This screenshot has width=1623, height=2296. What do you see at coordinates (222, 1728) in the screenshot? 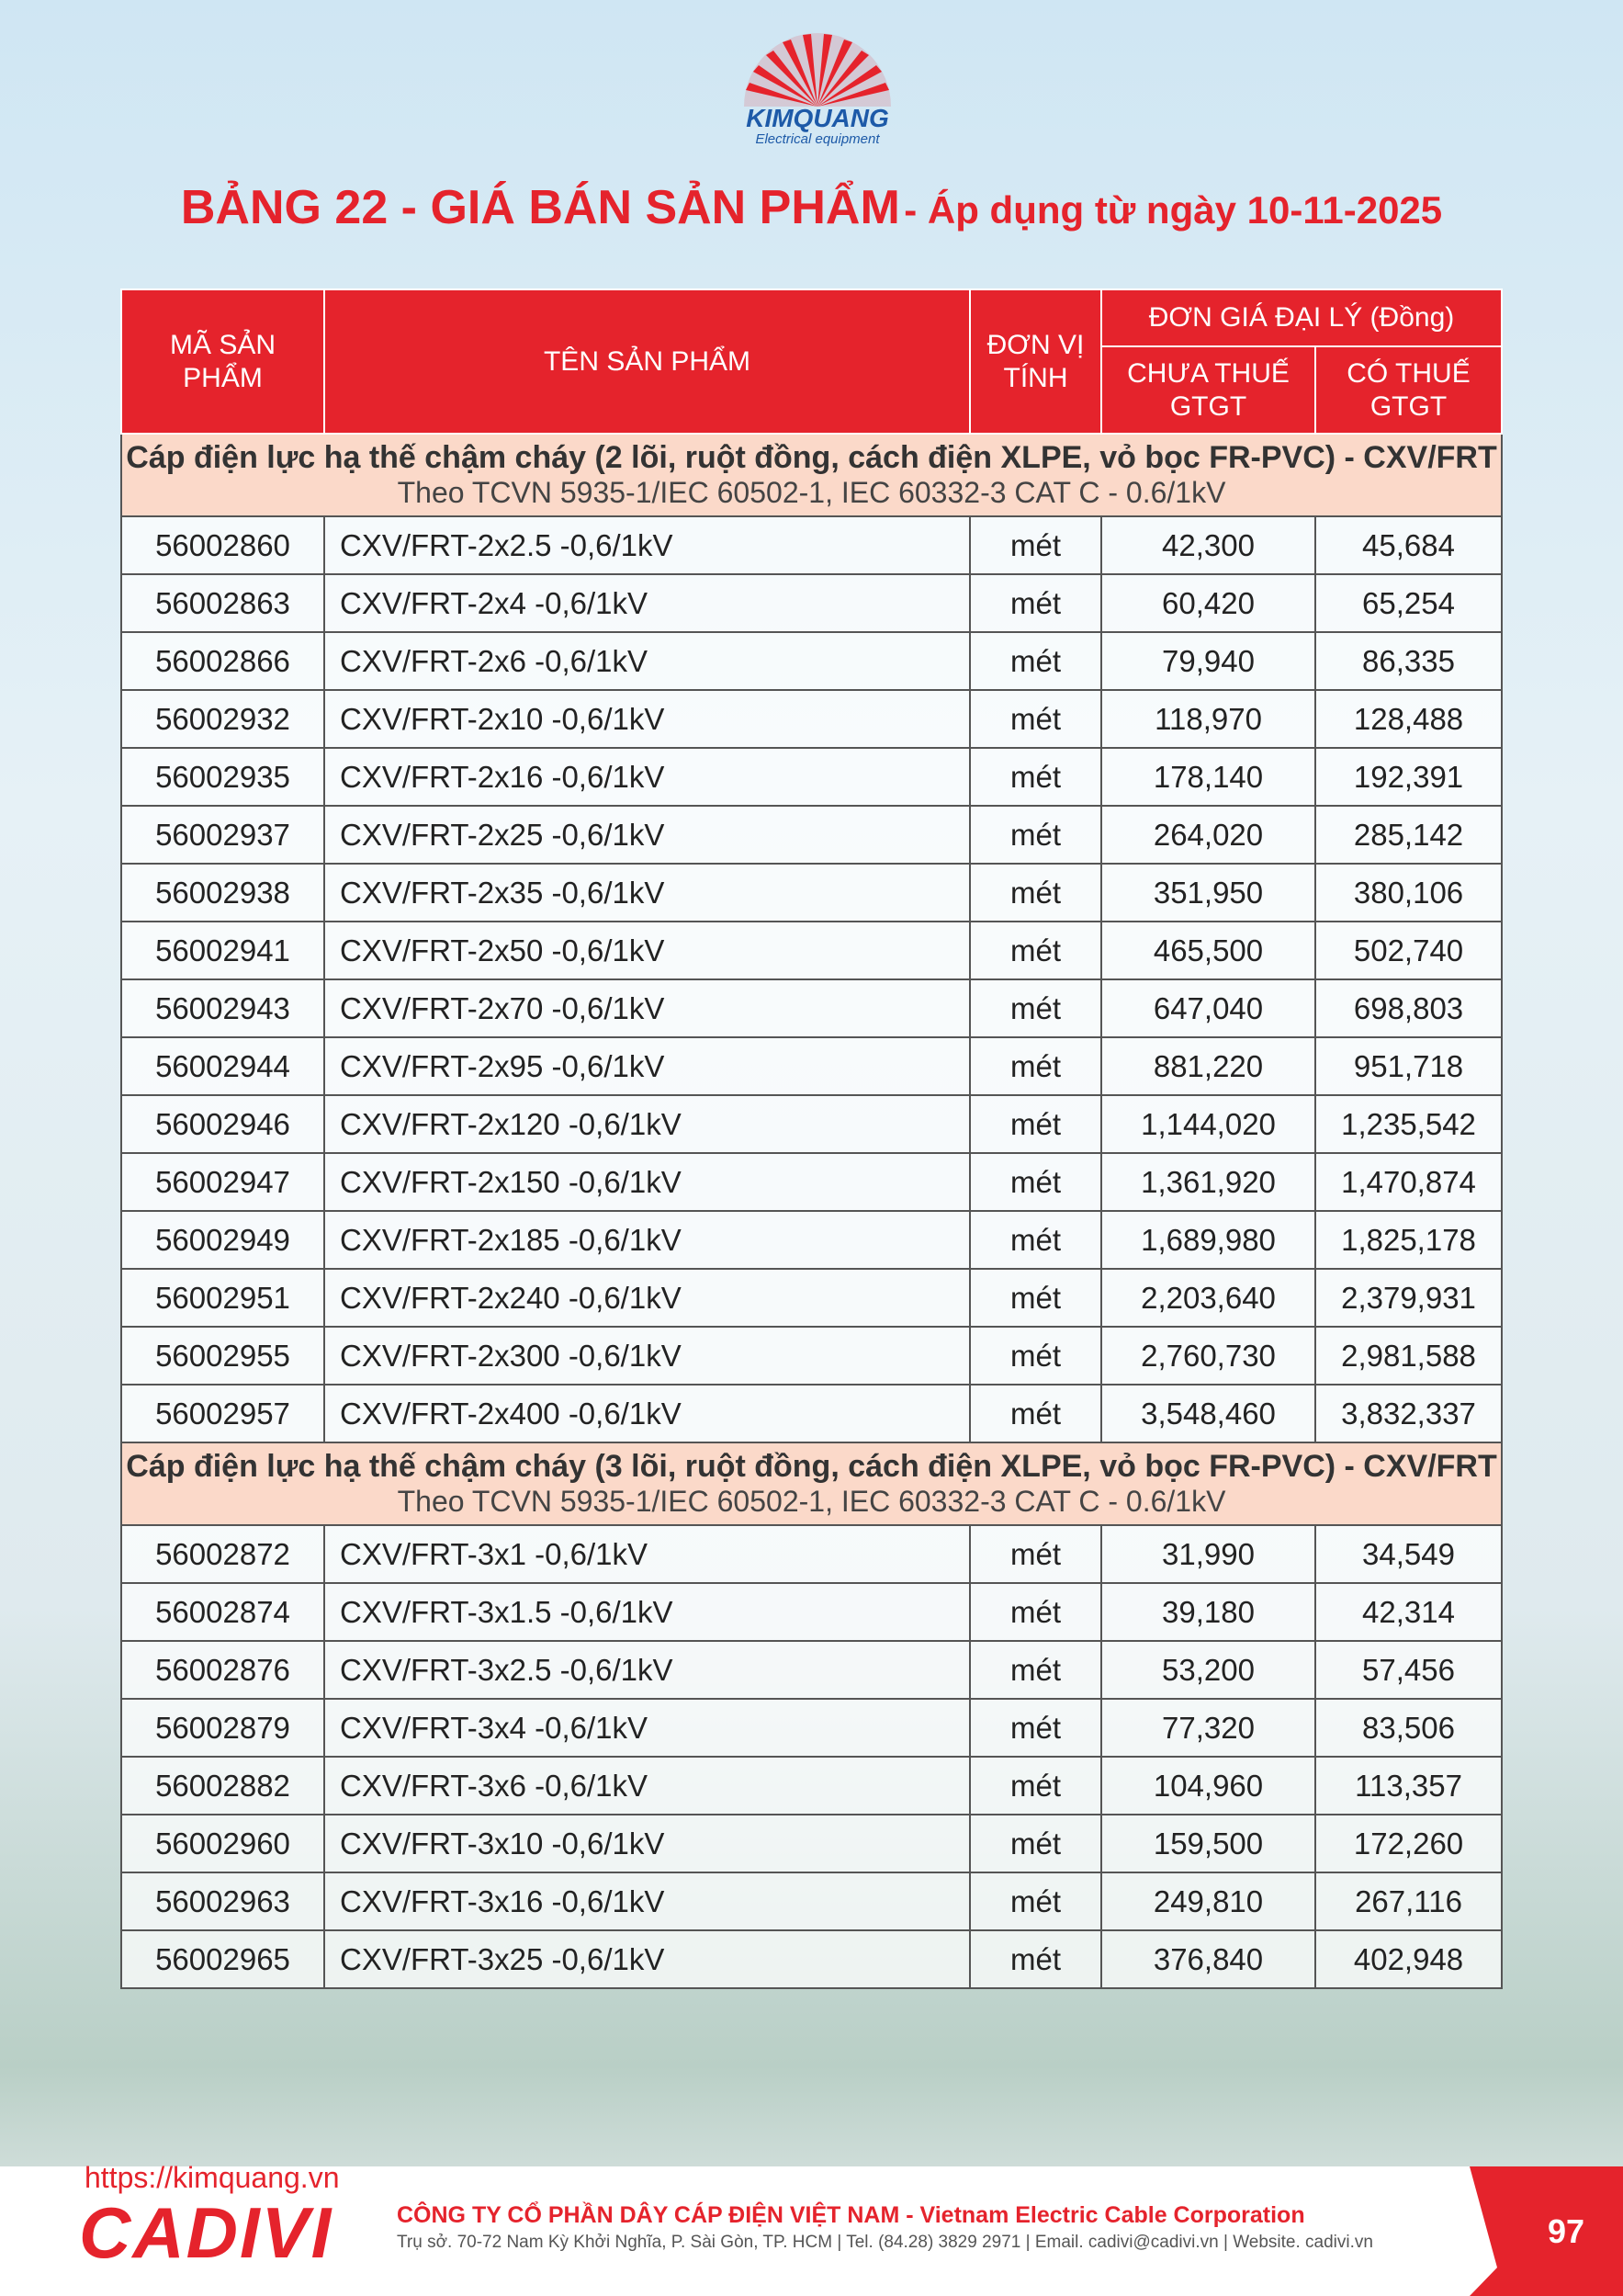
I see `cell-code: 56002879` at bounding box center [222, 1728].